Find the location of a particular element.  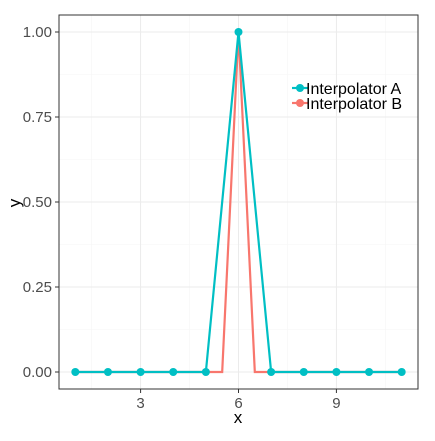

y-axis-title: y is located at coordinates (14, 202).